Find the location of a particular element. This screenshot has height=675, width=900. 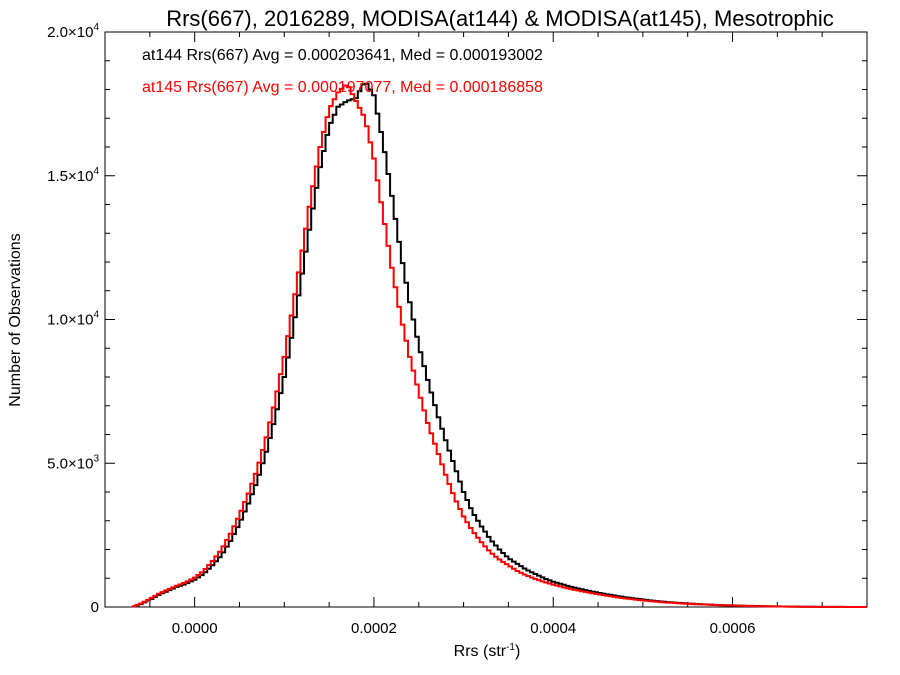

x-axis-label: Rrs (str-1) is located at coordinates (487, 651).